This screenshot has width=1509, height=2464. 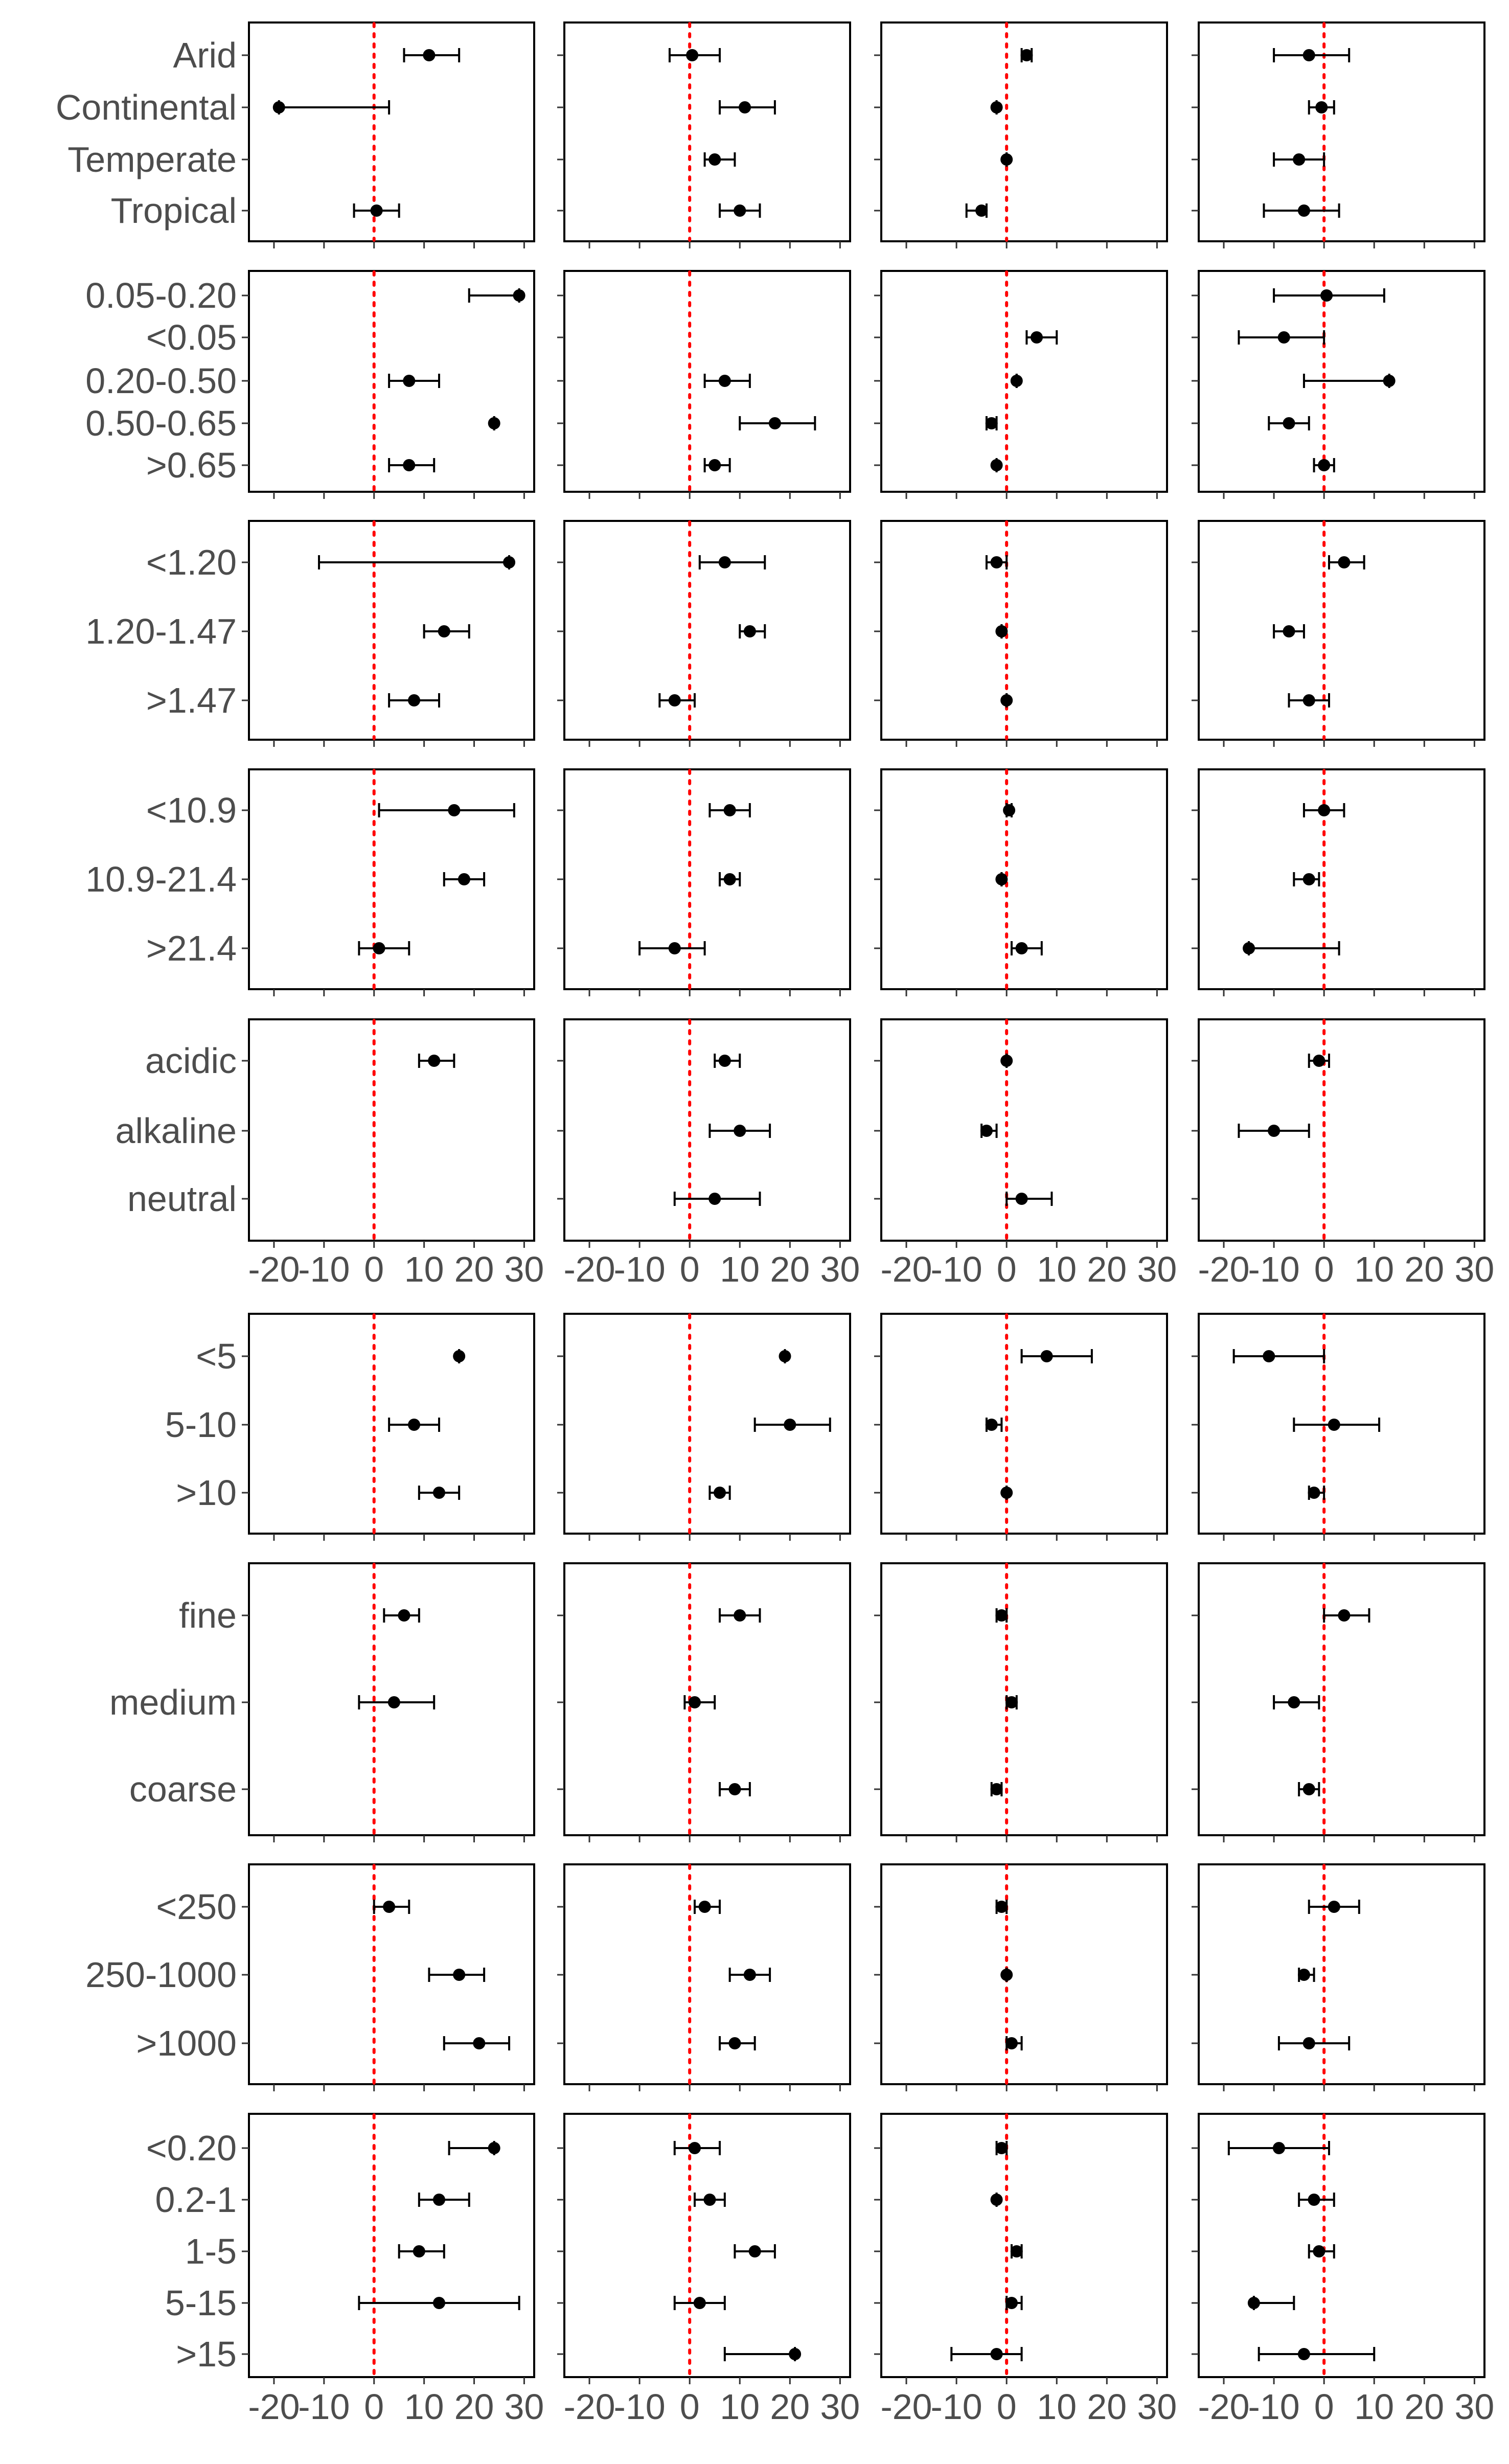 What do you see at coordinates (192, 337) in the screenshot?
I see `category-label: <0.05` at bounding box center [192, 337].